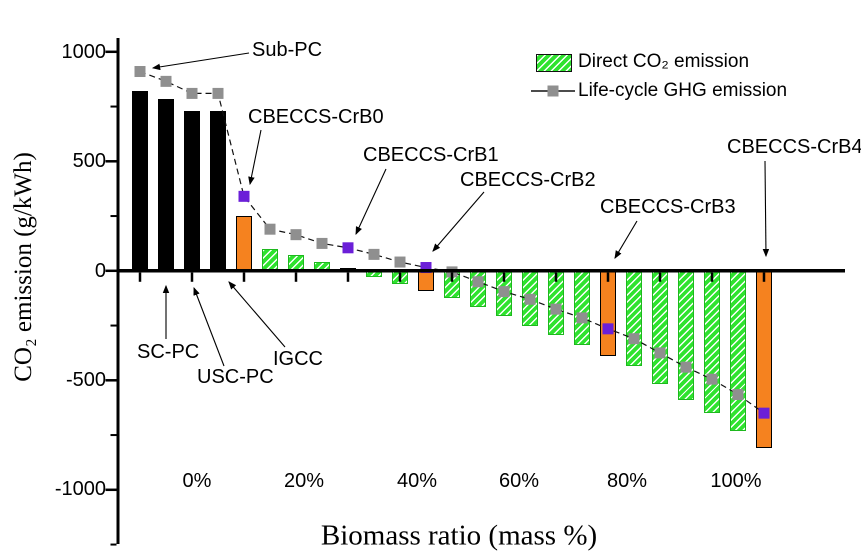  Describe the element at coordinates (100, 271) in the screenshot. I see `y-tick-label-0: 0` at that location.